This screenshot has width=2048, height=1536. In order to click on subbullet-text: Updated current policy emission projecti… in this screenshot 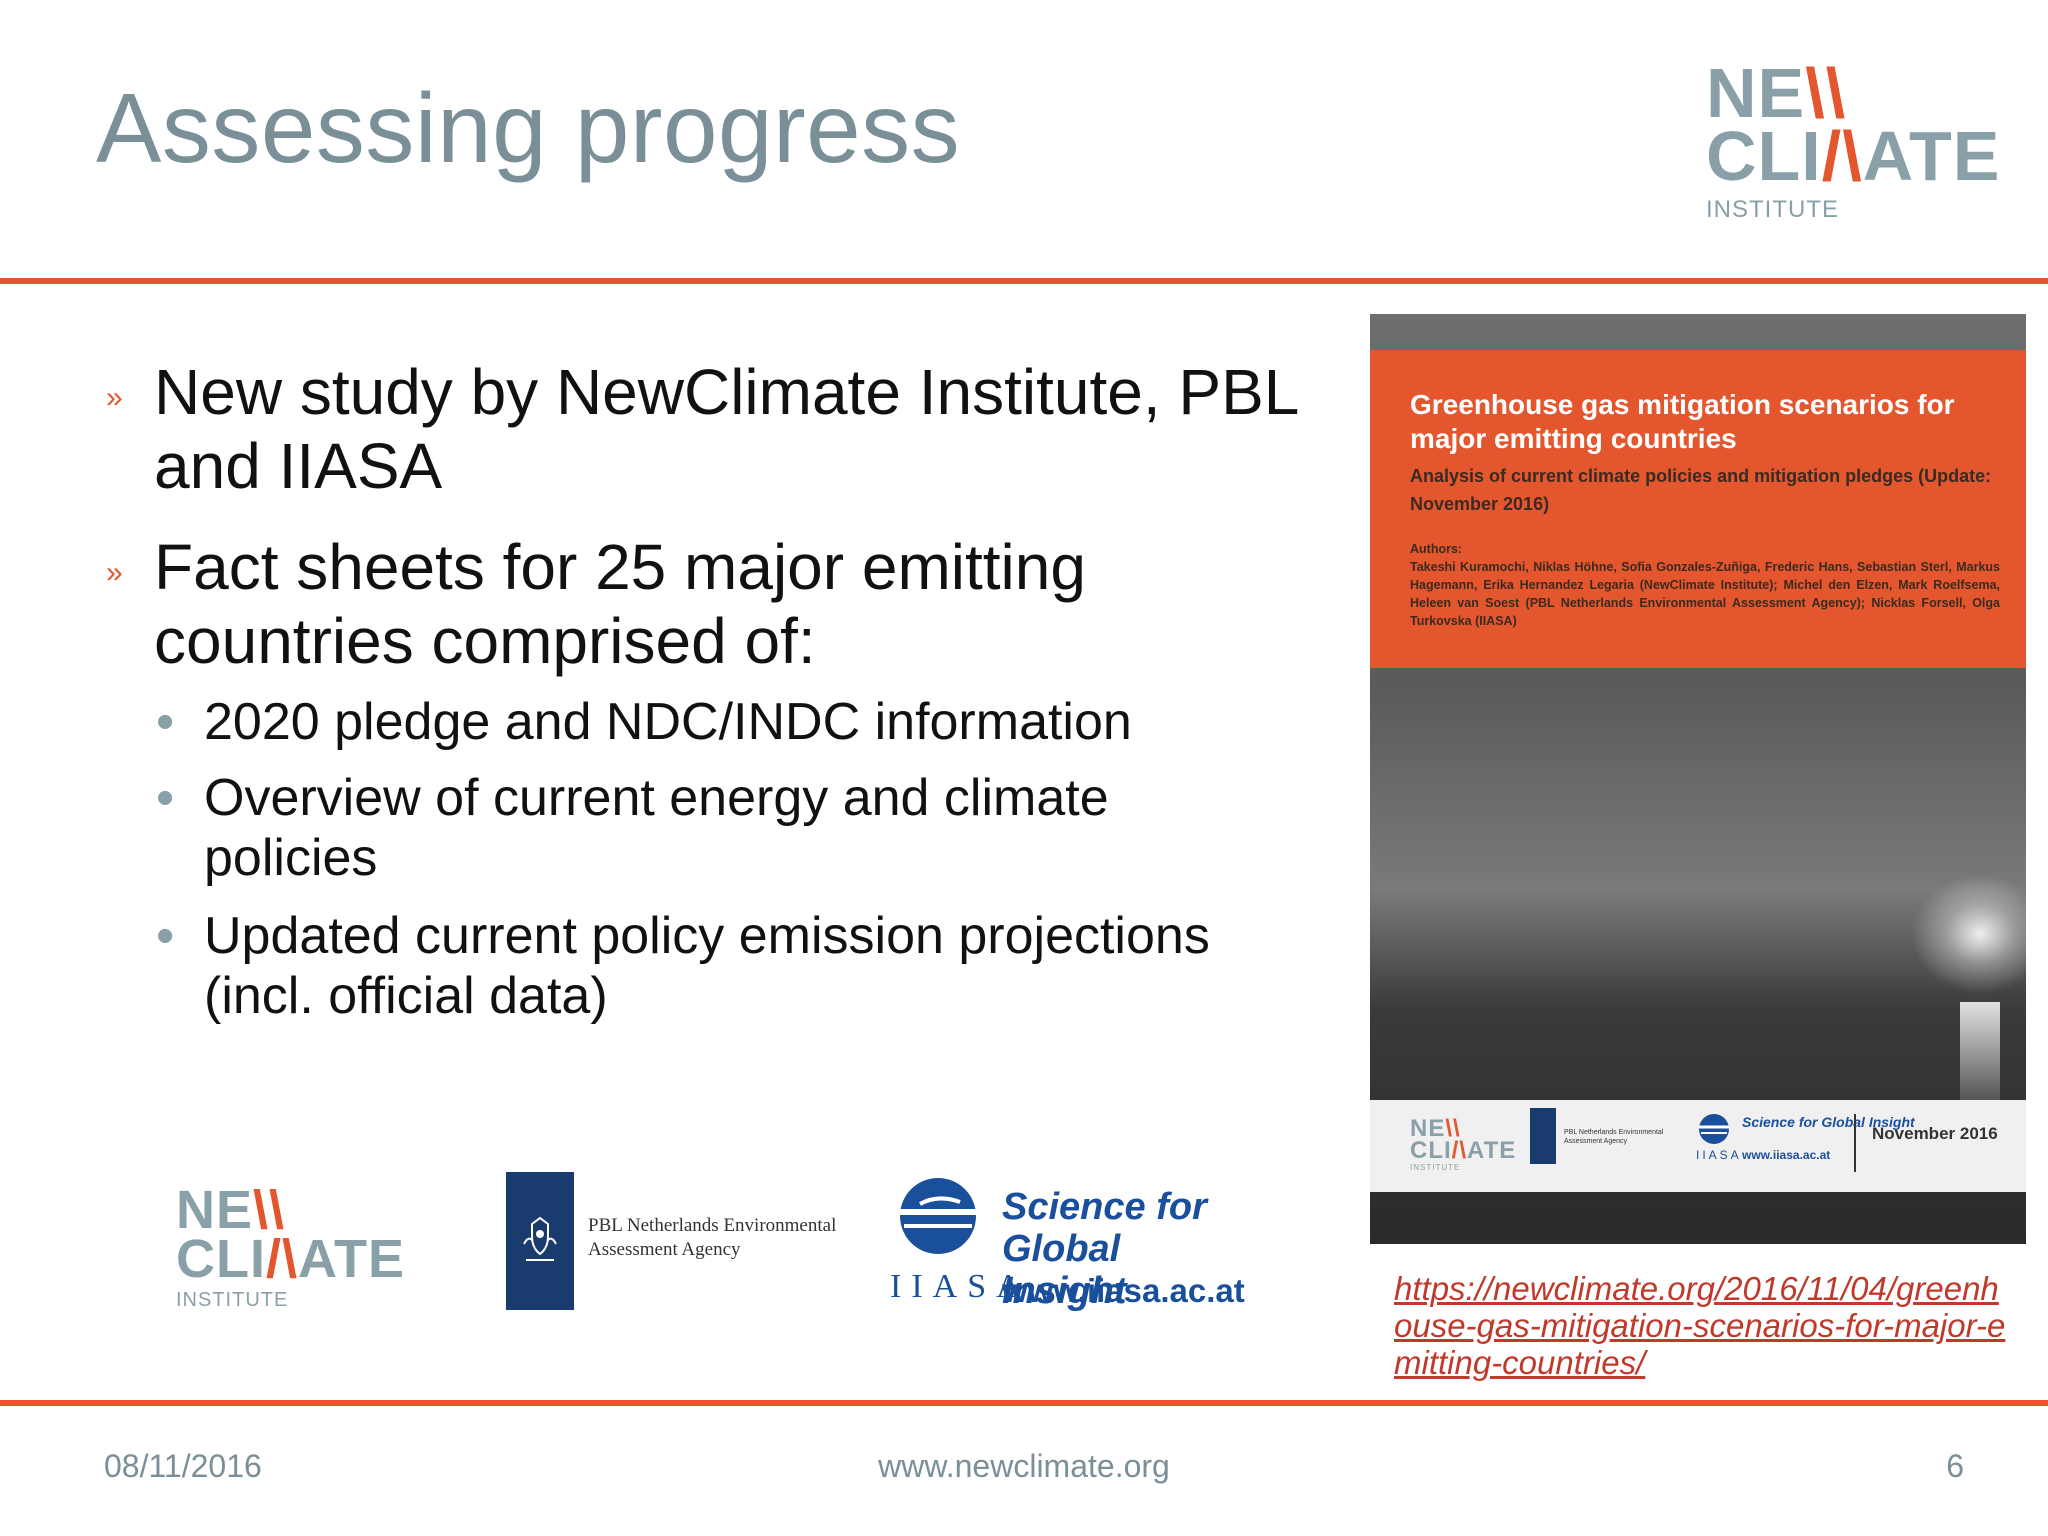, I will do `click(707, 966)`.